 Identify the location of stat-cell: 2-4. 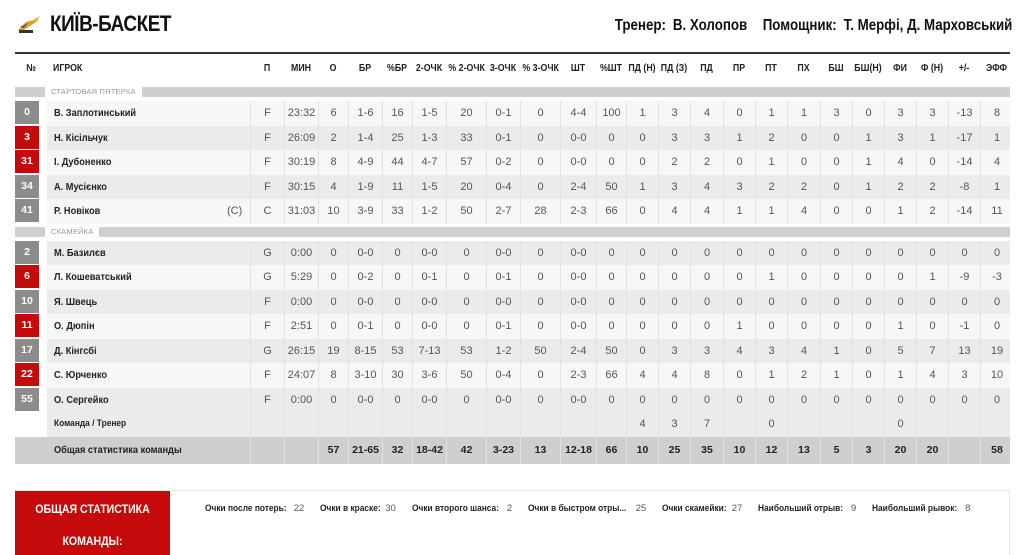
(578, 186).